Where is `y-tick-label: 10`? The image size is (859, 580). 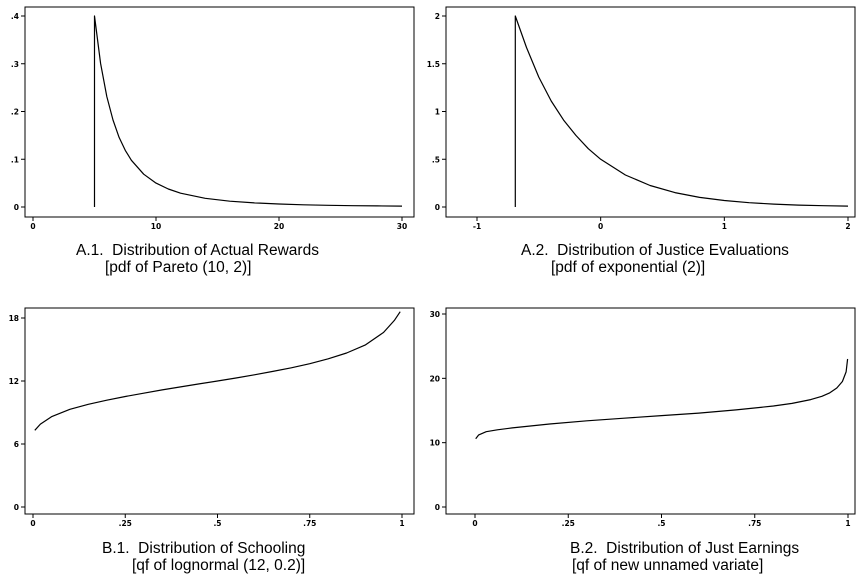 y-tick-label: 10 is located at coordinates (435, 443).